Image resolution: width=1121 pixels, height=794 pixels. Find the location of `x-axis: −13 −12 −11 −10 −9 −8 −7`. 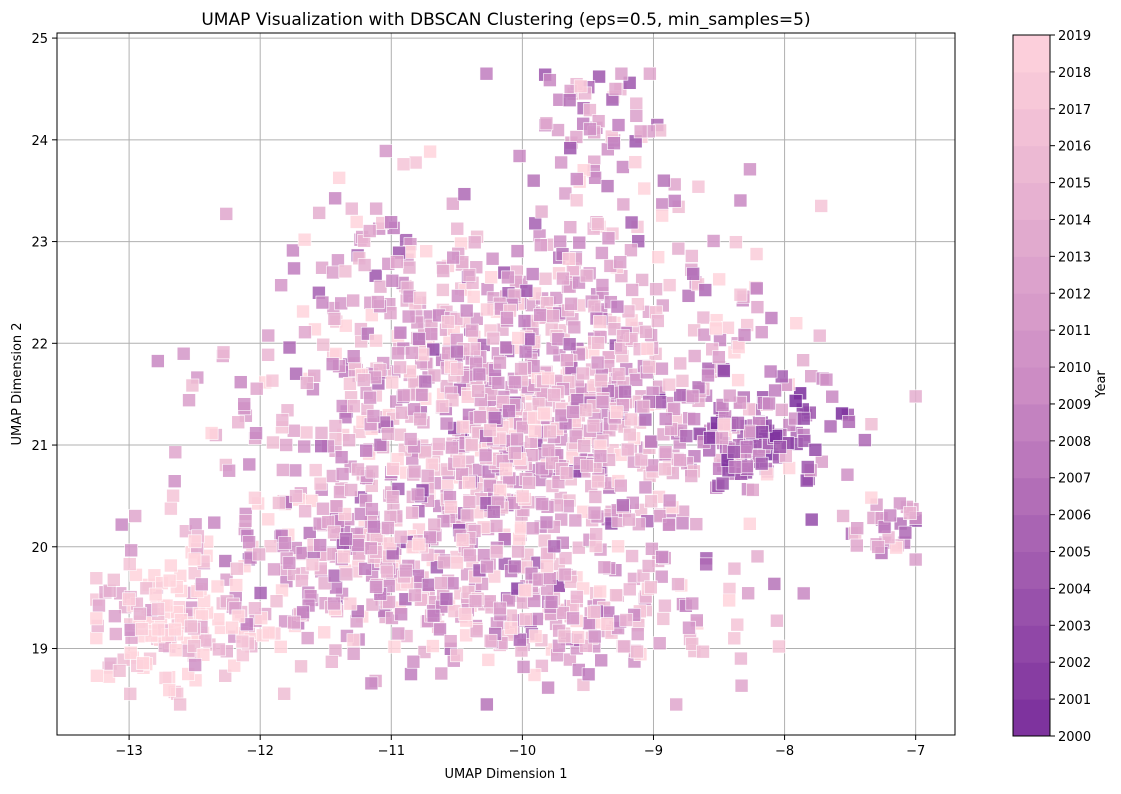

x-axis: −13 −12 −11 −10 −9 −8 −7 is located at coordinates (520, 747).